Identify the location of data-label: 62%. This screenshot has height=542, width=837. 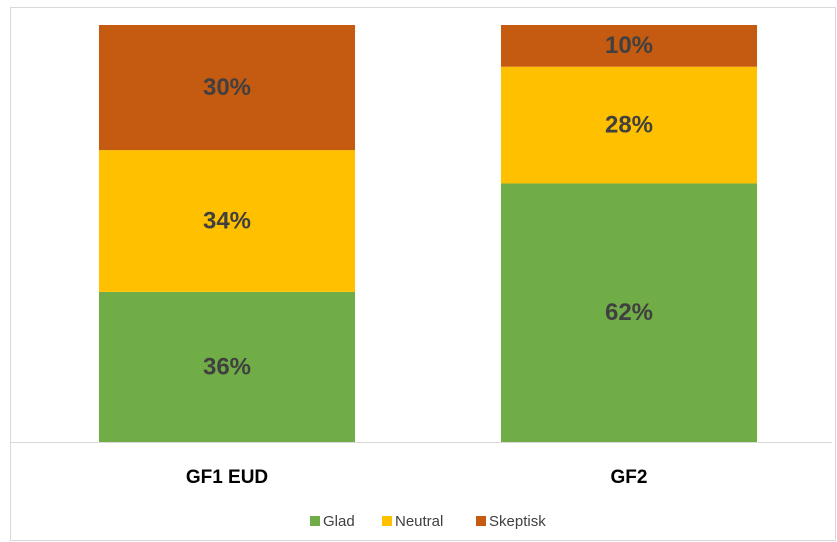
(629, 312).